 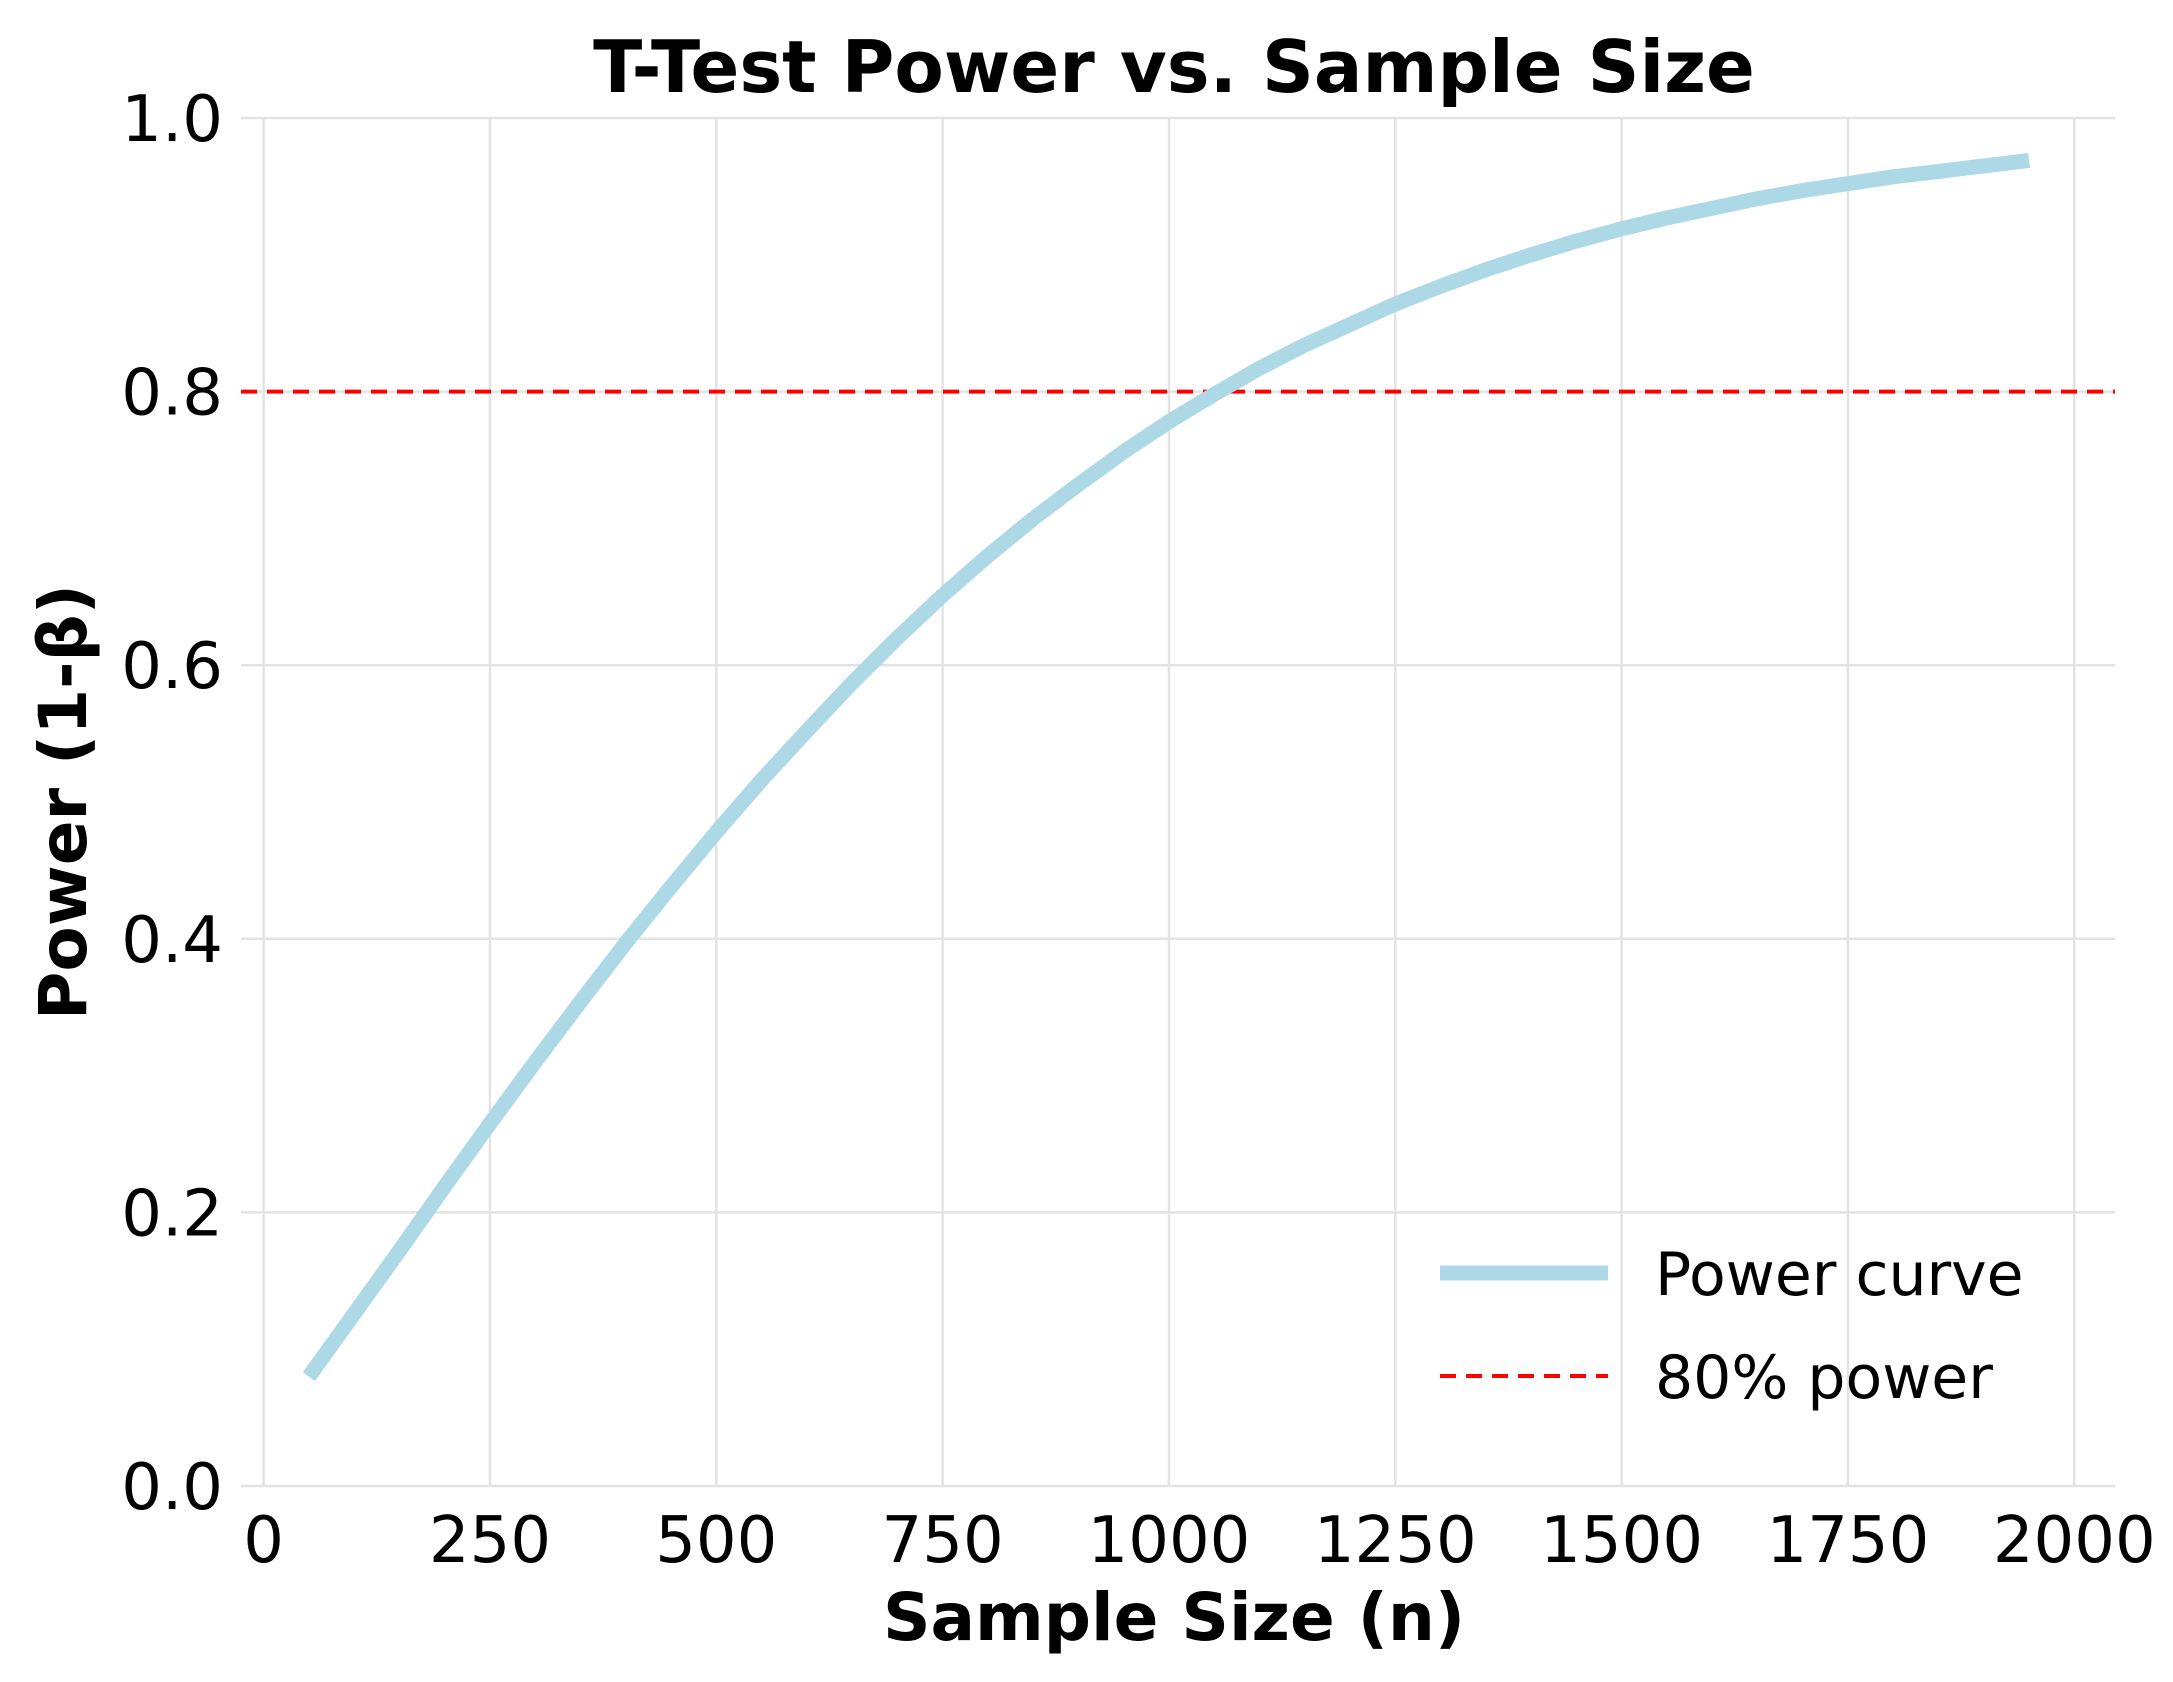 I want to click on x-tick-label: 500, so click(x=716, y=1541).